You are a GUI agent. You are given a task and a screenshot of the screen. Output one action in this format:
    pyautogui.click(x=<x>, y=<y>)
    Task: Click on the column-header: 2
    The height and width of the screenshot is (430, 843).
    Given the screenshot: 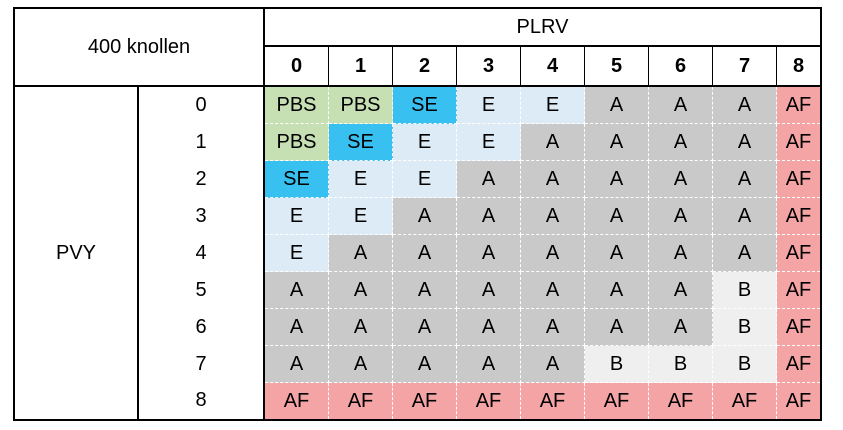 What is the action you would take?
    pyautogui.click(x=424, y=66)
    